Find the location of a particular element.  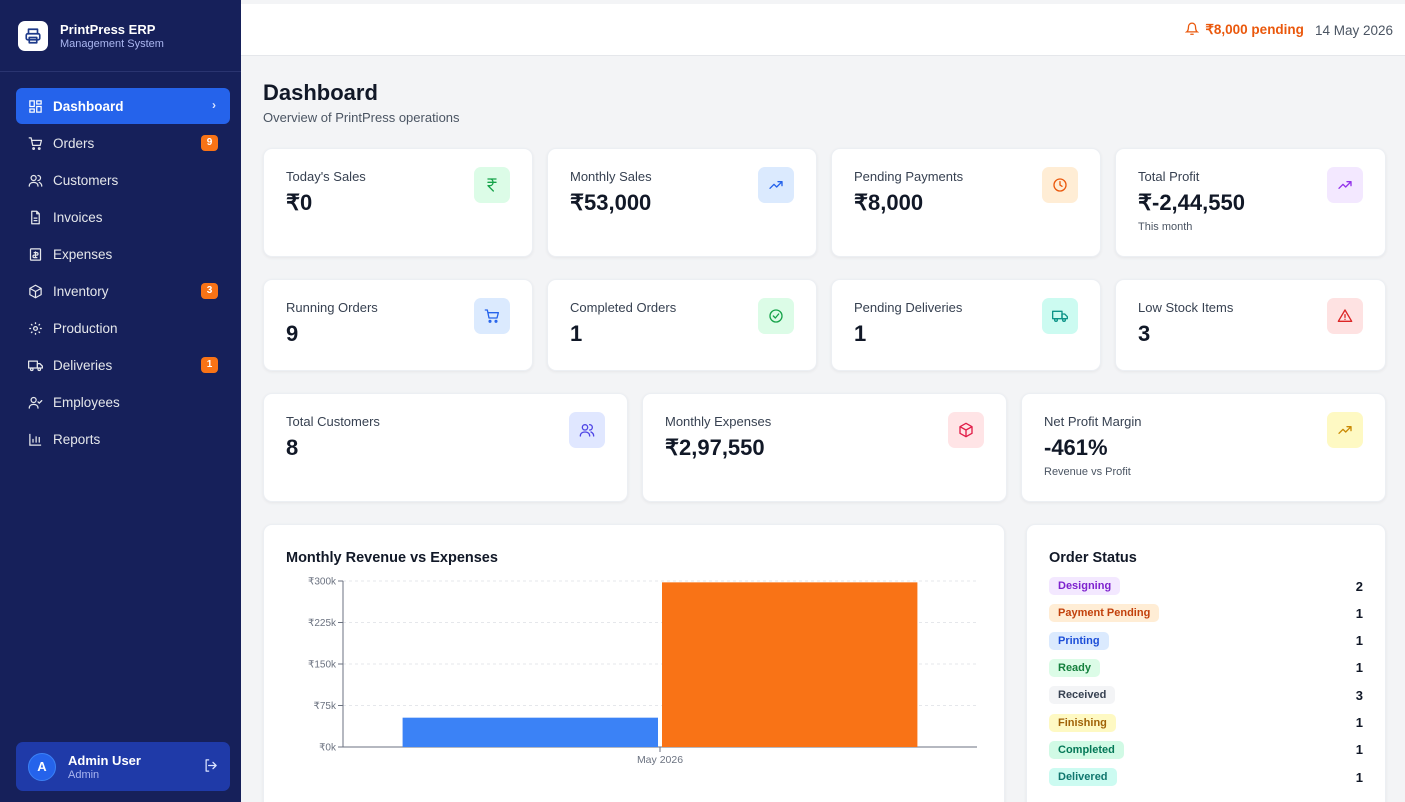

stat-label: Completed Orders is located at coordinates (623, 307).